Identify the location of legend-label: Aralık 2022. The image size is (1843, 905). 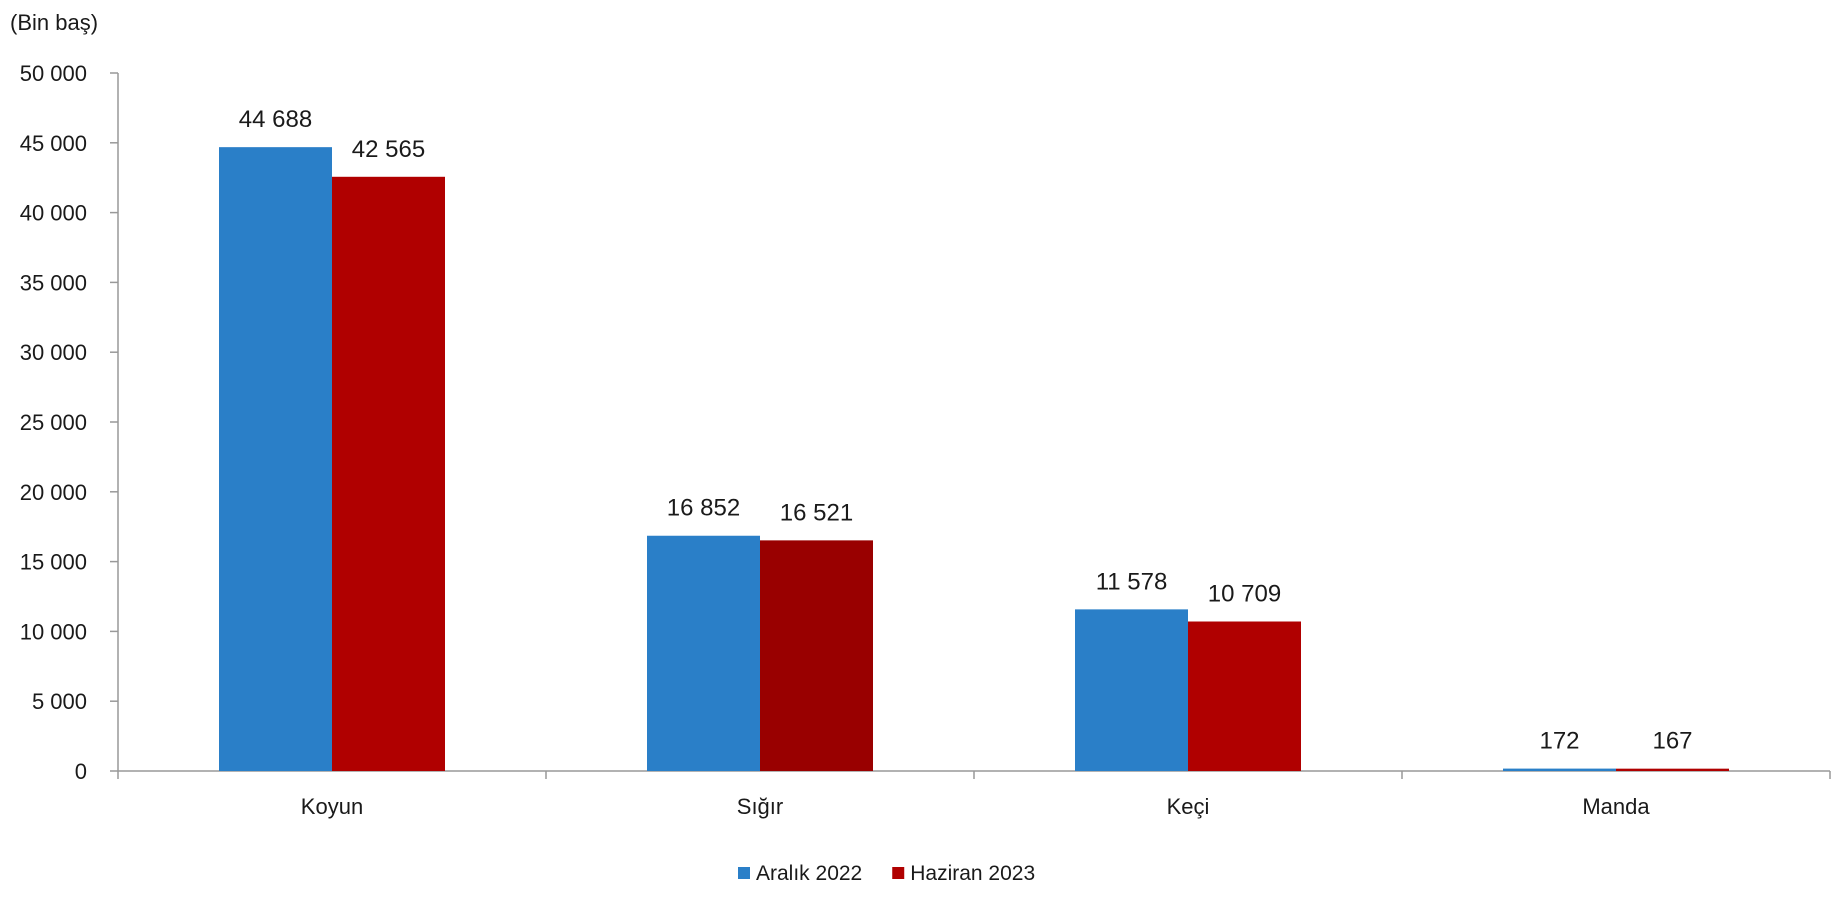
(809, 873).